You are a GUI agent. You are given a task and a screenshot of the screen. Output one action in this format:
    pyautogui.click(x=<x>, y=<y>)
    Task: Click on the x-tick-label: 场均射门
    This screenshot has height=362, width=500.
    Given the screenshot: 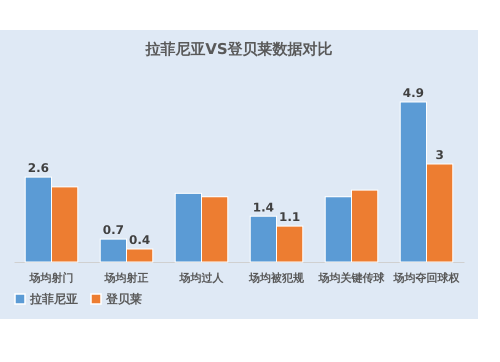 What is the action you would take?
    pyautogui.click(x=51, y=278)
    